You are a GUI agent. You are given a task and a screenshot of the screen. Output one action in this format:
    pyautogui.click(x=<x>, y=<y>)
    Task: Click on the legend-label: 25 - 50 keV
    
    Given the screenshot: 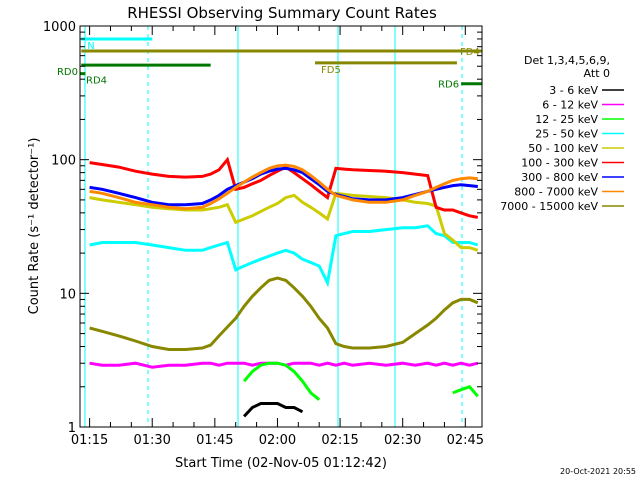 What is the action you would take?
    pyautogui.click(x=566, y=134)
    